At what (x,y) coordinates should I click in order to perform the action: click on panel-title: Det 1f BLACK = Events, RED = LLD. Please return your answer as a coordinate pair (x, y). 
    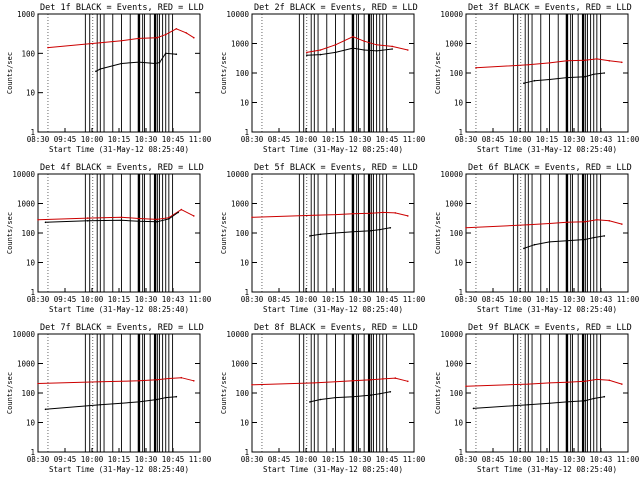
    Looking at the image, I should click on (122, 8).